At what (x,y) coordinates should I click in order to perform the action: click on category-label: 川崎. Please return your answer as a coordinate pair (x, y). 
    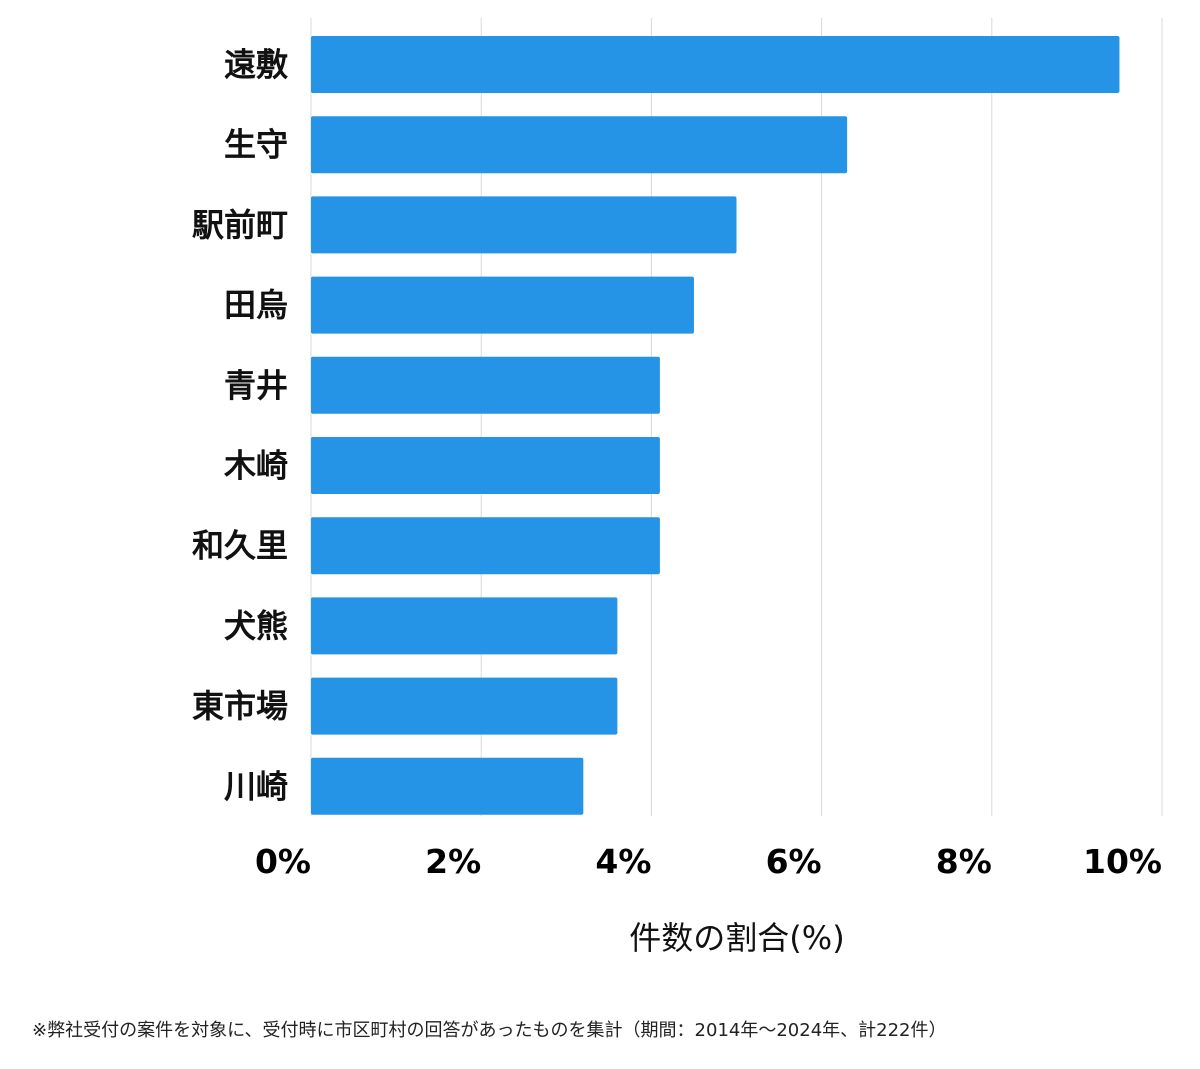
    Looking at the image, I should click on (256, 786).